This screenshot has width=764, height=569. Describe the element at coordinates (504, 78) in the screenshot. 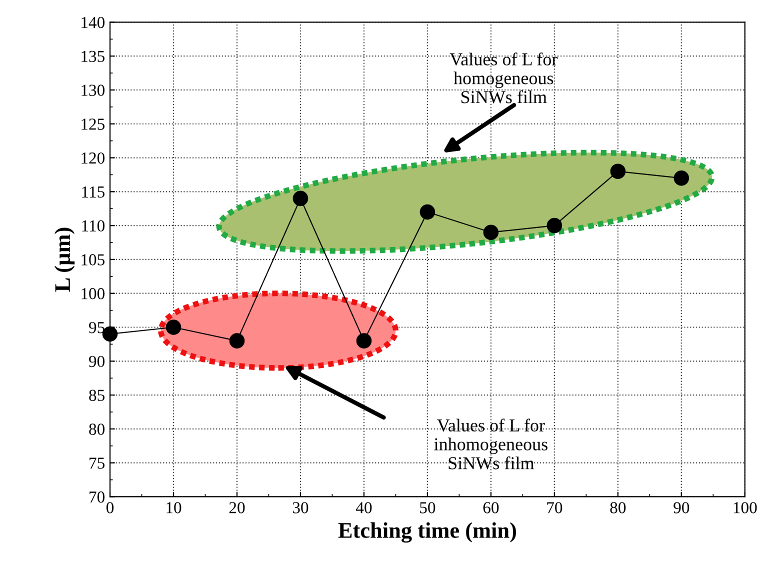

I see `annotation: Values of L for homogeneous SiNWs film` at that location.